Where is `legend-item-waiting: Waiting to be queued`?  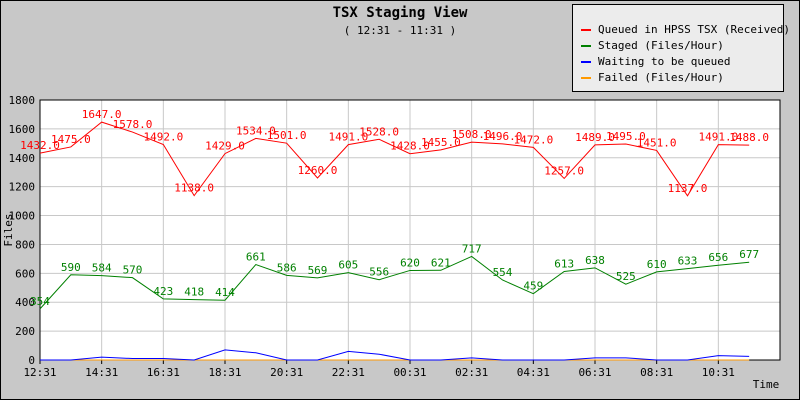 legend-item-waiting: Waiting to be queued is located at coordinates (655, 62).